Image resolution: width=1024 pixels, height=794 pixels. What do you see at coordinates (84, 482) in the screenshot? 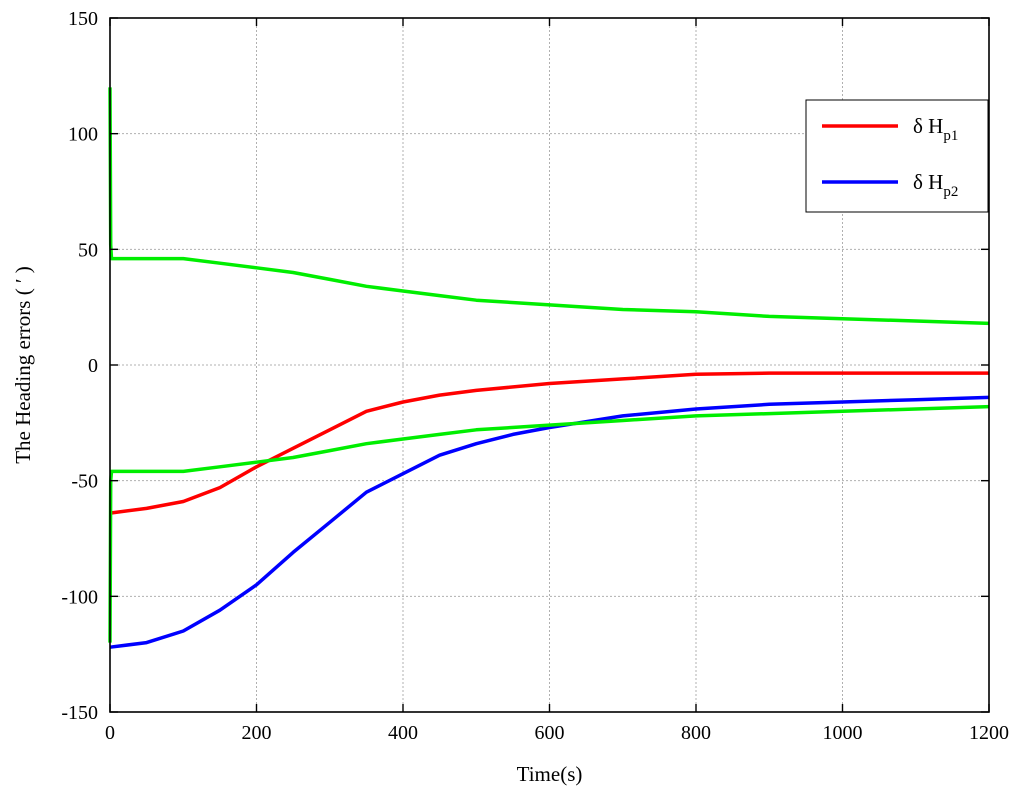
I see `y-tick-label: -50` at bounding box center [84, 482].